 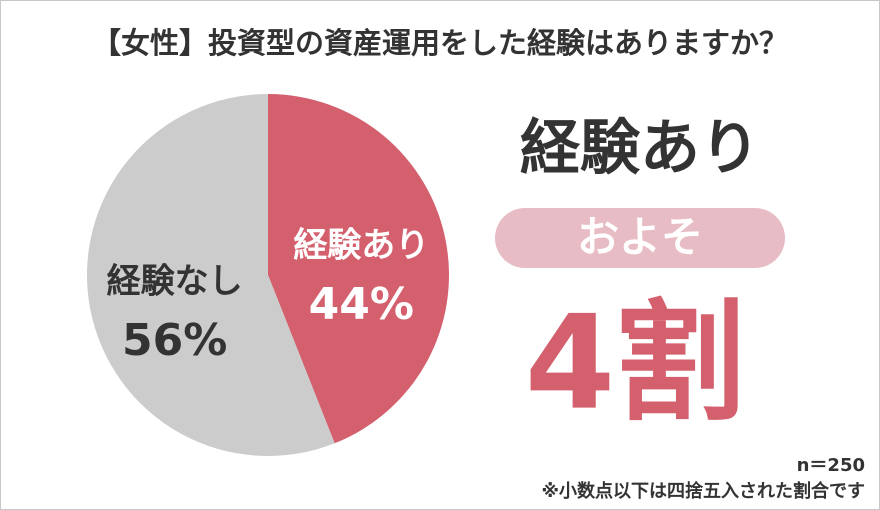 What do you see at coordinates (174, 340) in the screenshot?
I see `slice-value-label: 56%` at bounding box center [174, 340].